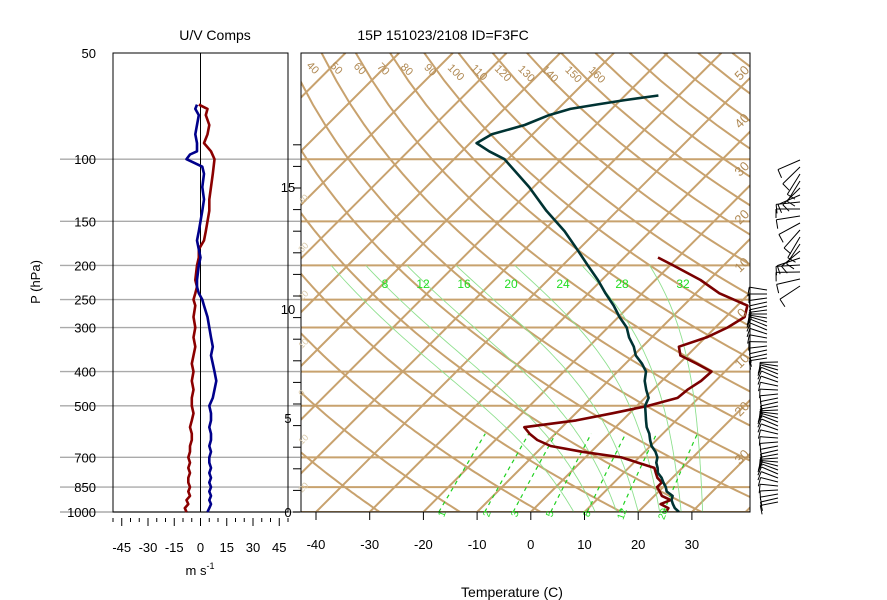  What do you see at coordinates (201, 308) in the screenshot?
I see `uv-series-line` at bounding box center [201, 308].